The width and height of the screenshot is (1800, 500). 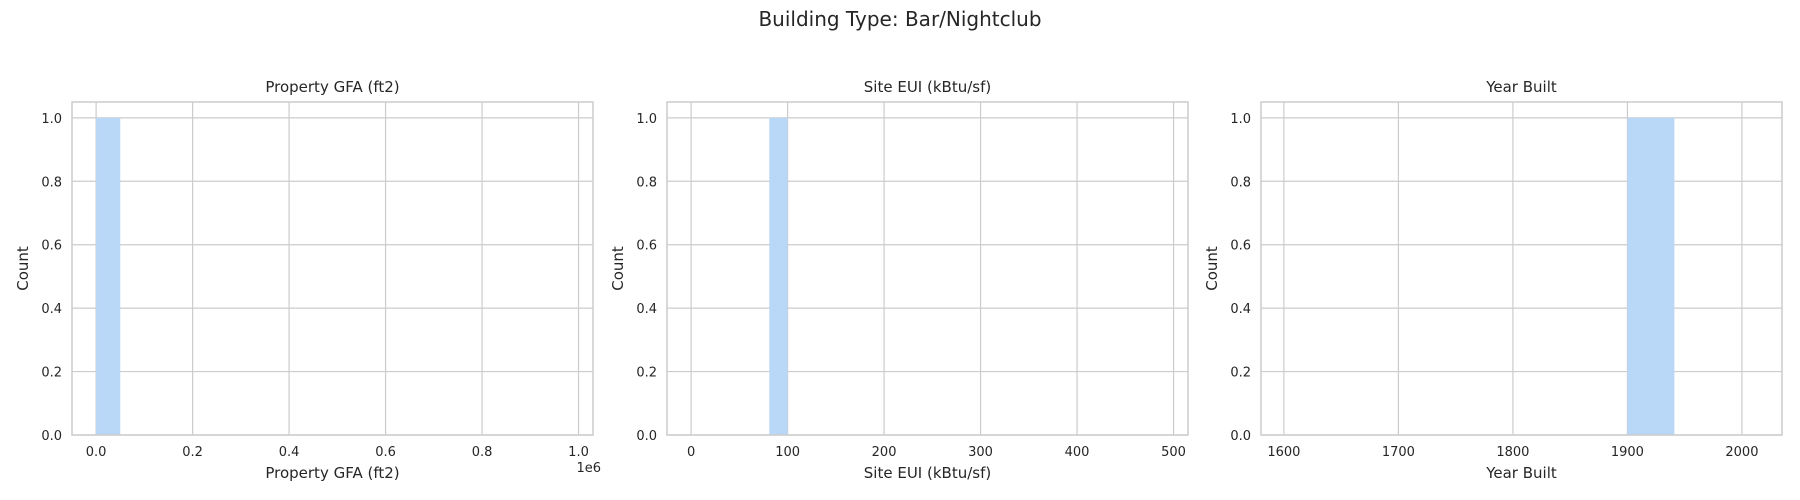 What do you see at coordinates (385, 452) in the screenshot?
I see `x-tick-label: 0.6` at bounding box center [385, 452].